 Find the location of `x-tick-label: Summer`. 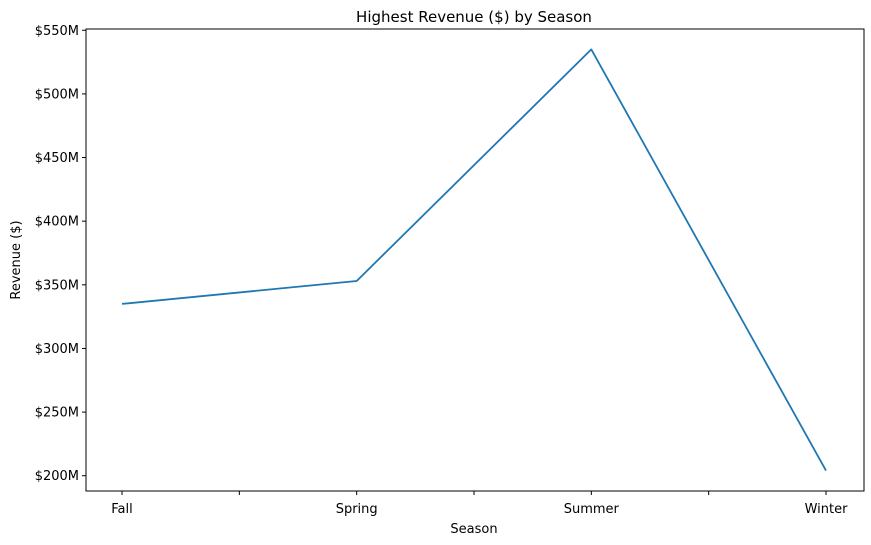

x-tick-label: Summer is located at coordinates (592, 509).